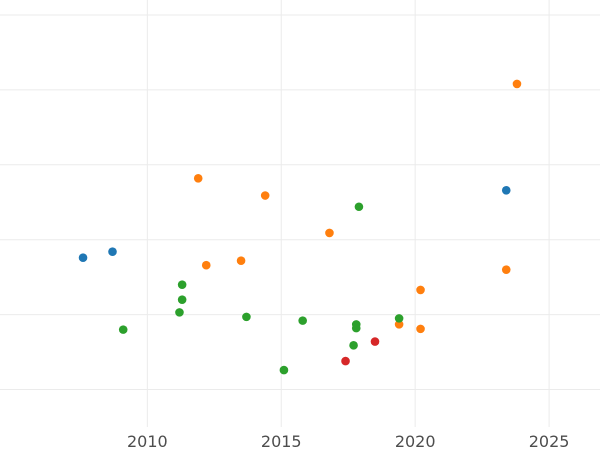 The image size is (600, 450). What do you see at coordinates (415, 441) in the screenshot?
I see `x-tick-label: 2020` at bounding box center [415, 441].